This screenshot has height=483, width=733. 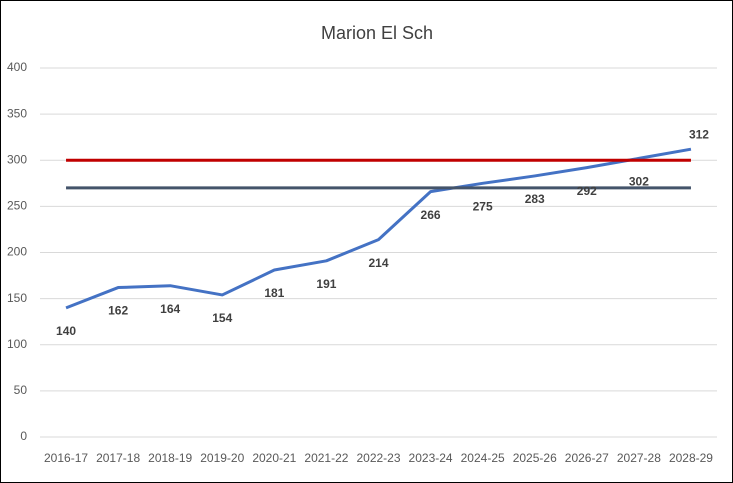 What do you see at coordinates (21, 390) in the screenshot?
I see `y-tick-label: 50` at bounding box center [21, 390].